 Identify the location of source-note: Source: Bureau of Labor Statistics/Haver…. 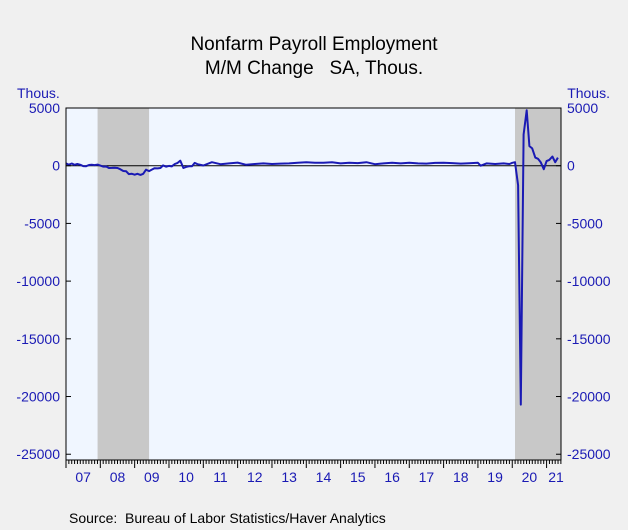
(227, 518).